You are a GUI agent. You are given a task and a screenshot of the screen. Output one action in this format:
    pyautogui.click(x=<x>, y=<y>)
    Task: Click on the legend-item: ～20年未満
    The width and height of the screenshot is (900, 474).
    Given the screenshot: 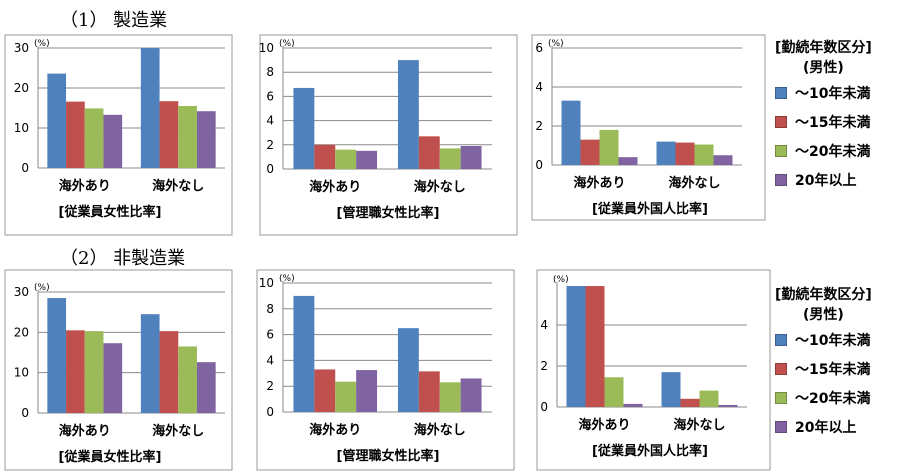 What is the action you would take?
    pyautogui.click(x=823, y=397)
    